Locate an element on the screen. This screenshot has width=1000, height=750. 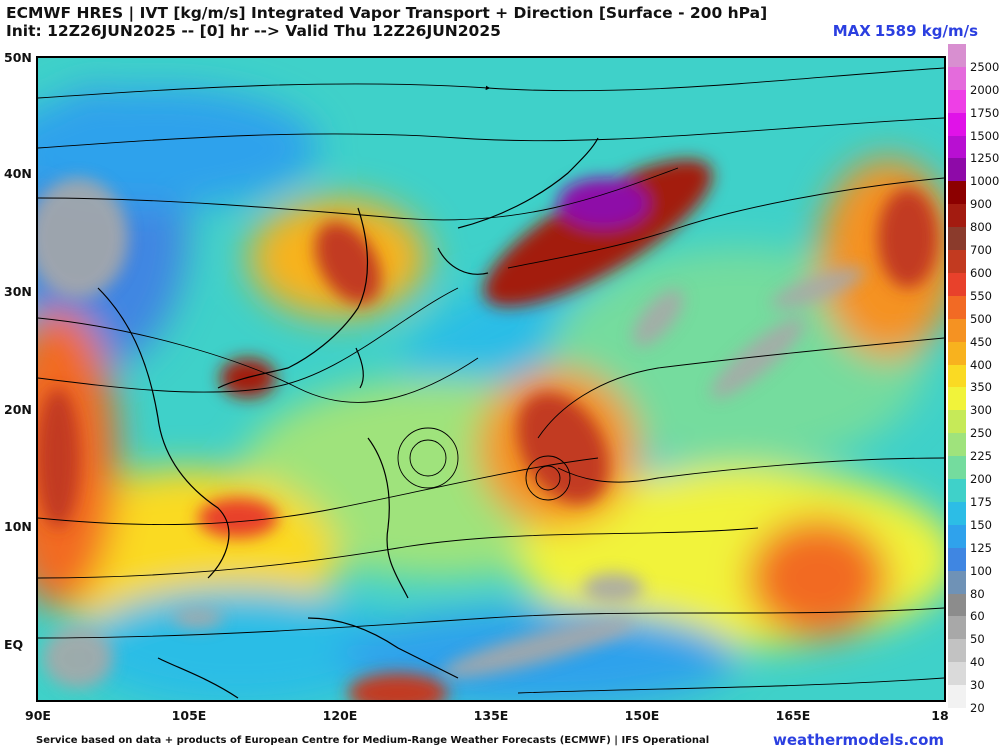
lat-label-50n: 50N is located at coordinates (18, 57).